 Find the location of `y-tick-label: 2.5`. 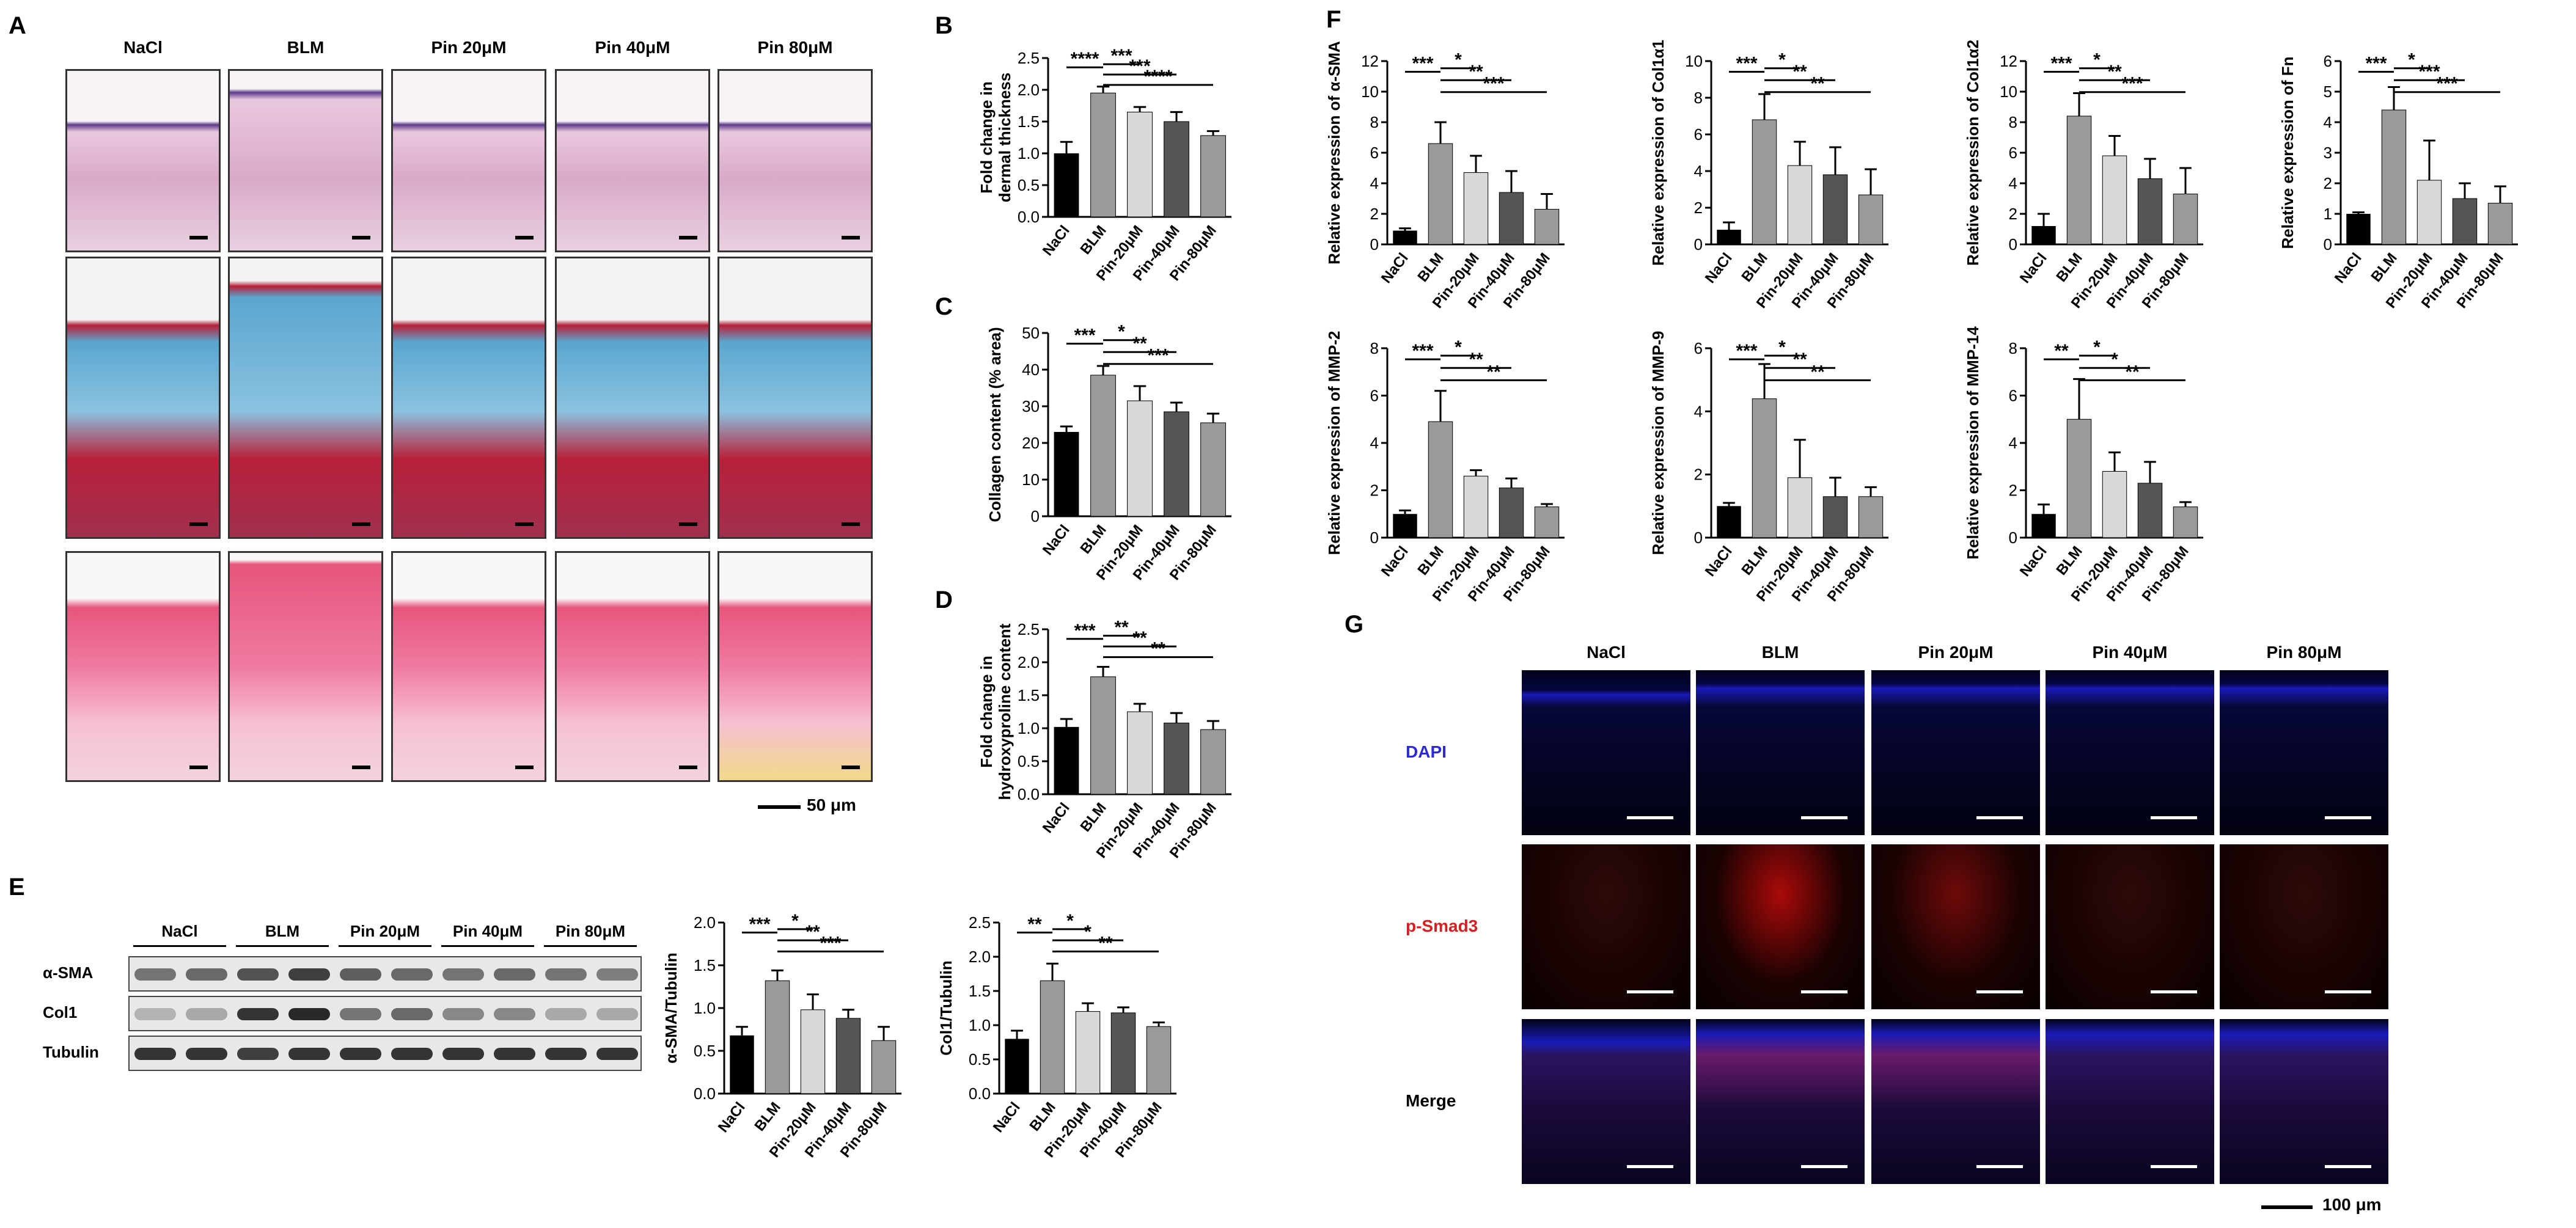

y-tick-label: 2.5 is located at coordinates (1029, 58).